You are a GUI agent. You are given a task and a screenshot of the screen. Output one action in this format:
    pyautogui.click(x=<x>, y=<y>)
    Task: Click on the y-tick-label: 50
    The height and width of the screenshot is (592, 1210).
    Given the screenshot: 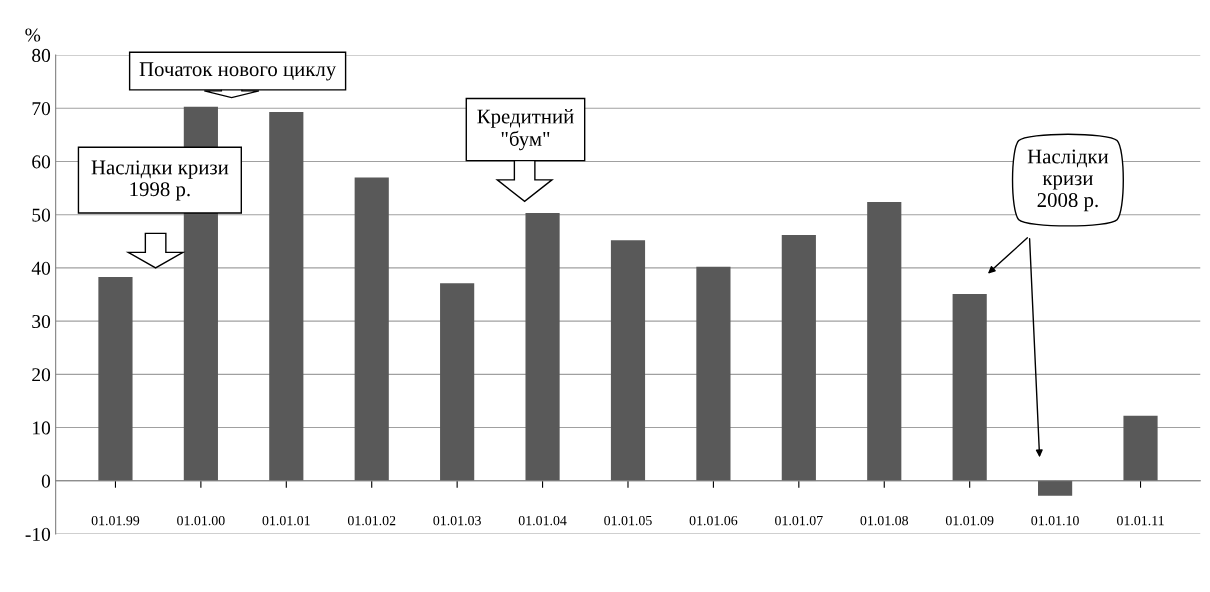 What is the action you would take?
    pyautogui.click(x=41, y=215)
    